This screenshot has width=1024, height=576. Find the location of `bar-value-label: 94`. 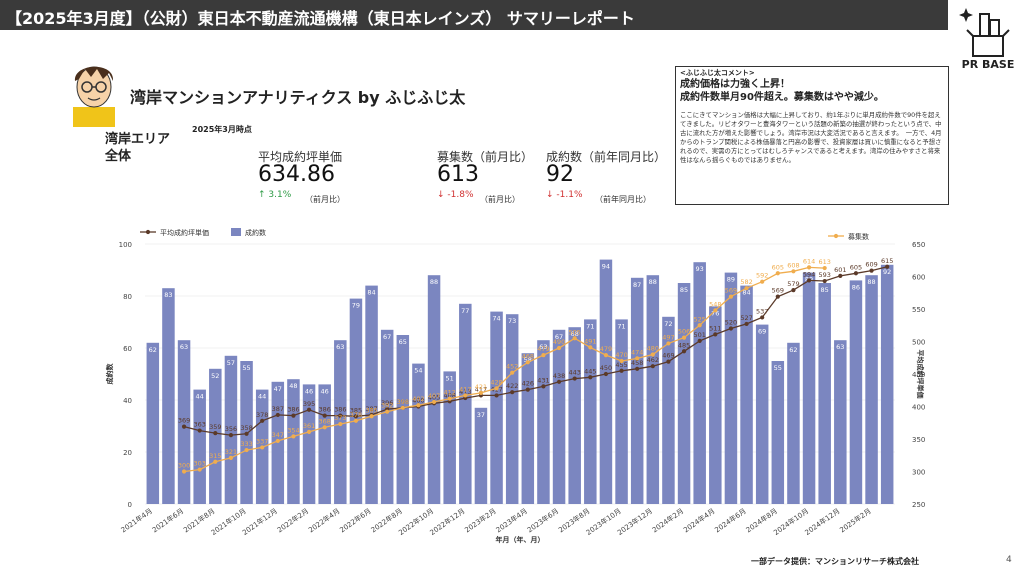

bar-value-label: 94 is located at coordinates (606, 267).